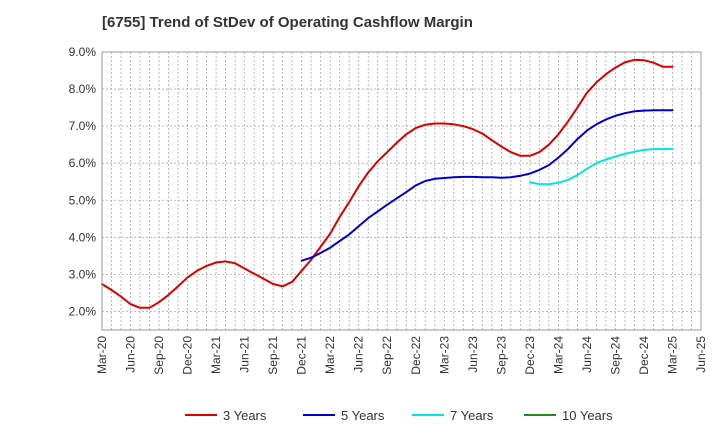 The image size is (720, 440). I want to click on x-tick-label: Sep-24, so click(615, 355).